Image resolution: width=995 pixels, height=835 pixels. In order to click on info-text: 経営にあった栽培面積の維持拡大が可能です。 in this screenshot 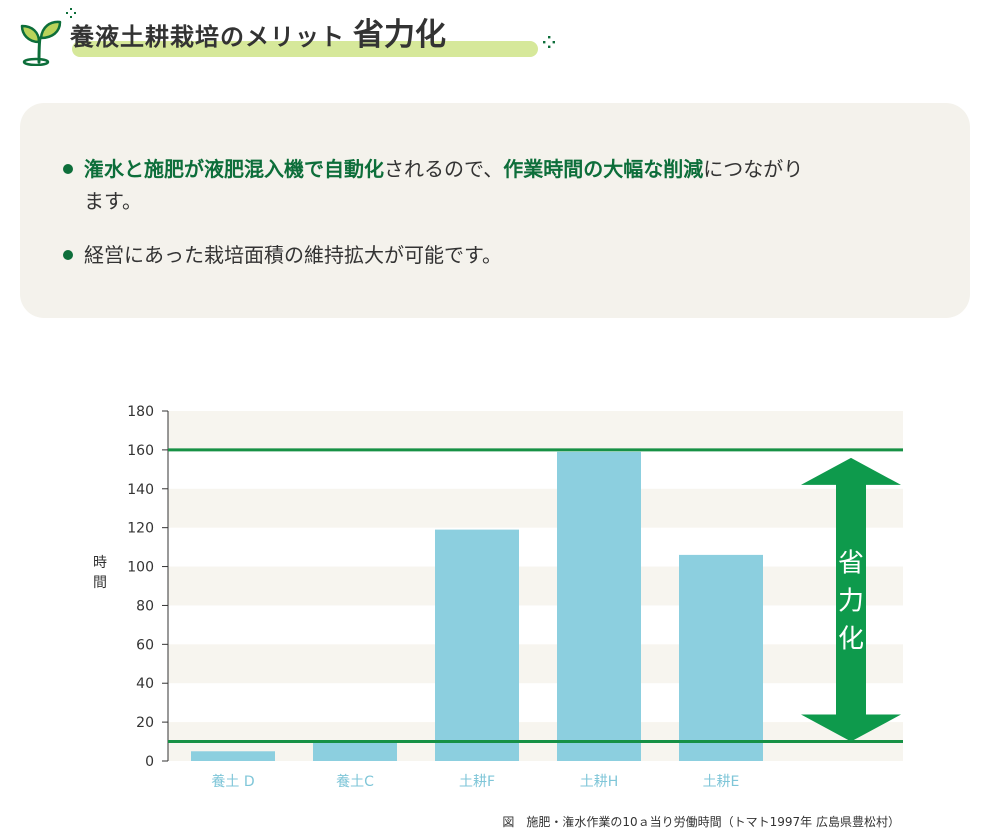, I will do `click(293, 255)`.